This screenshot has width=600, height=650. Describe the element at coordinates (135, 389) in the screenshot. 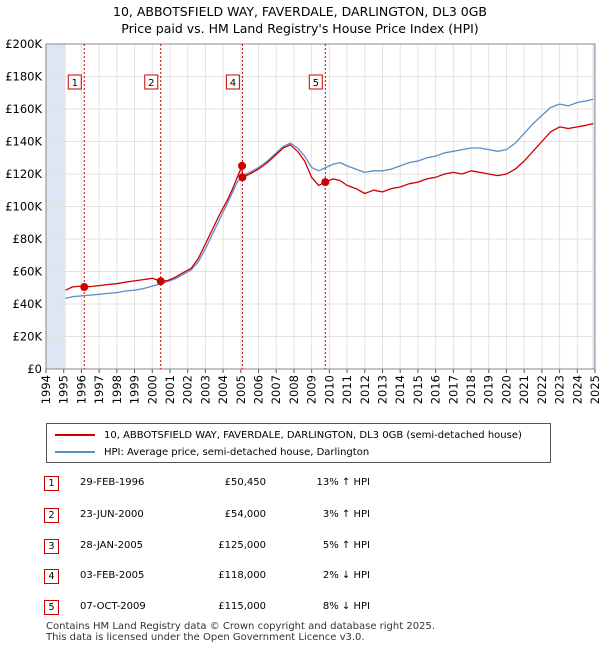

I see `x-tick-label: 1999` at that location.